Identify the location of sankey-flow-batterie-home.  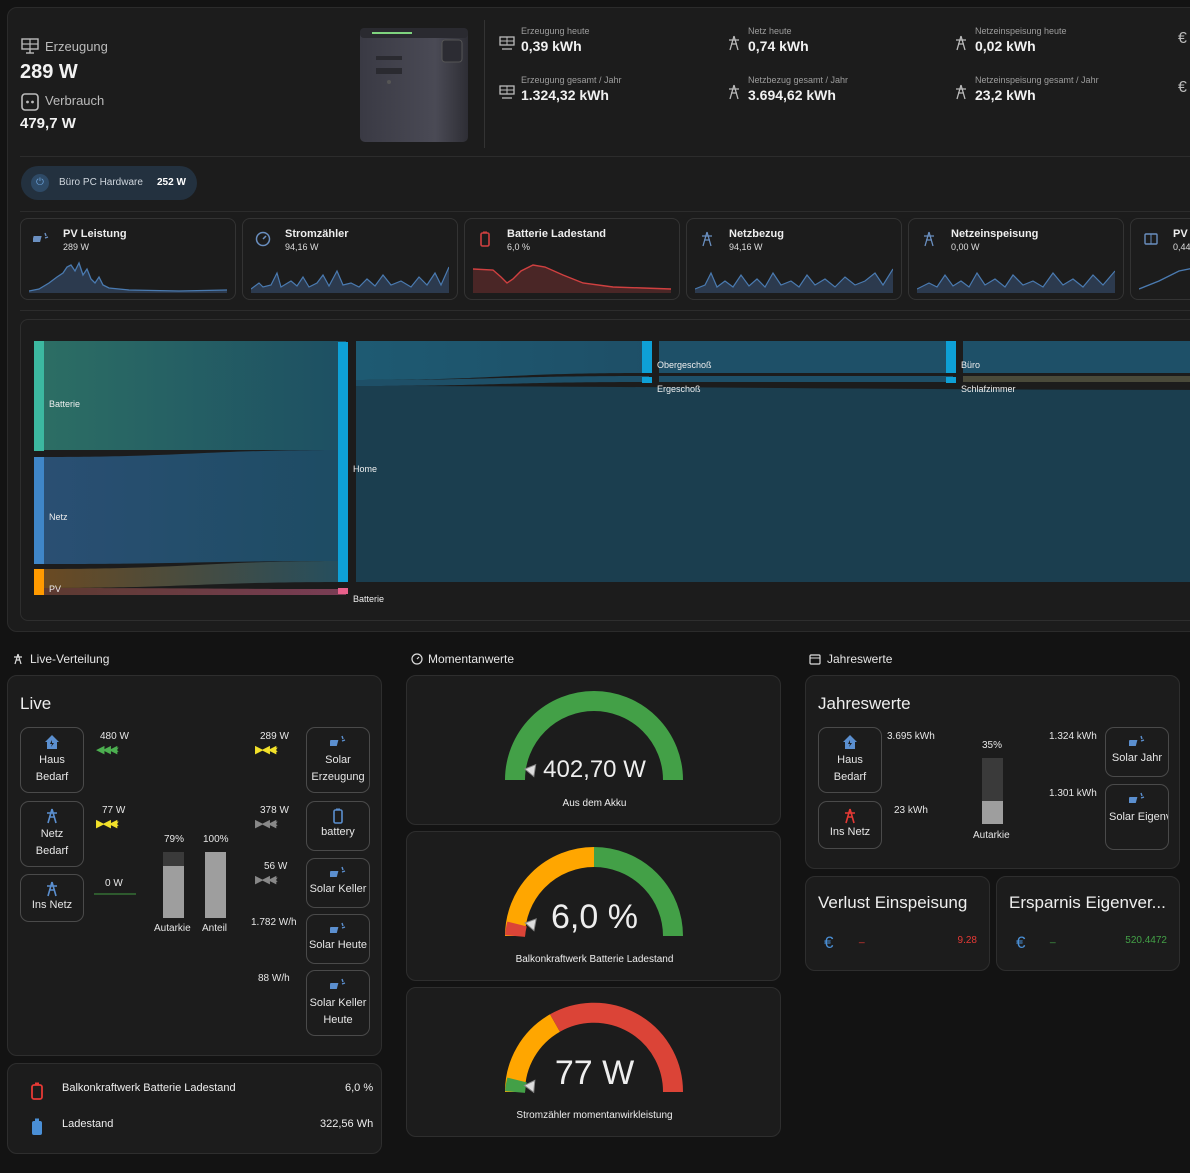
(194, 395).